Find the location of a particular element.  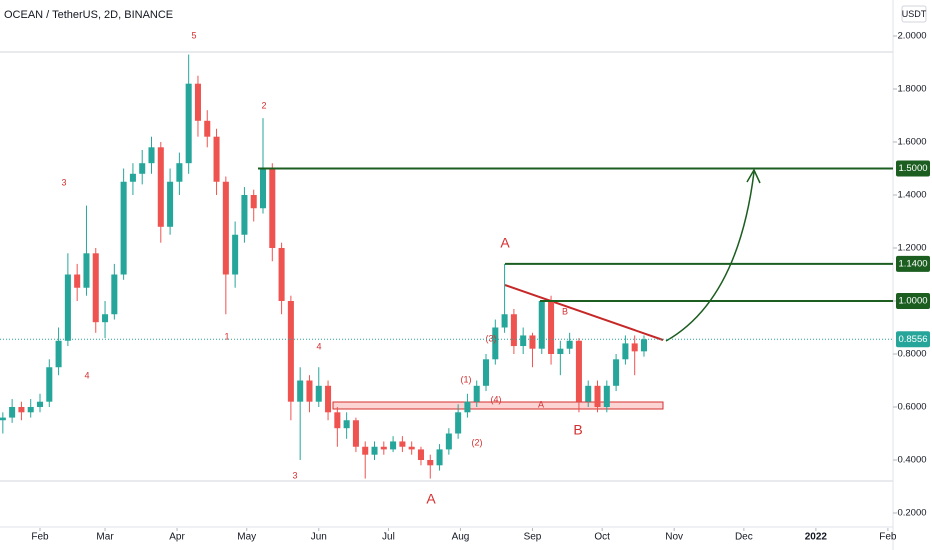

y-tick-label: 0.6000 is located at coordinates (911, 407).